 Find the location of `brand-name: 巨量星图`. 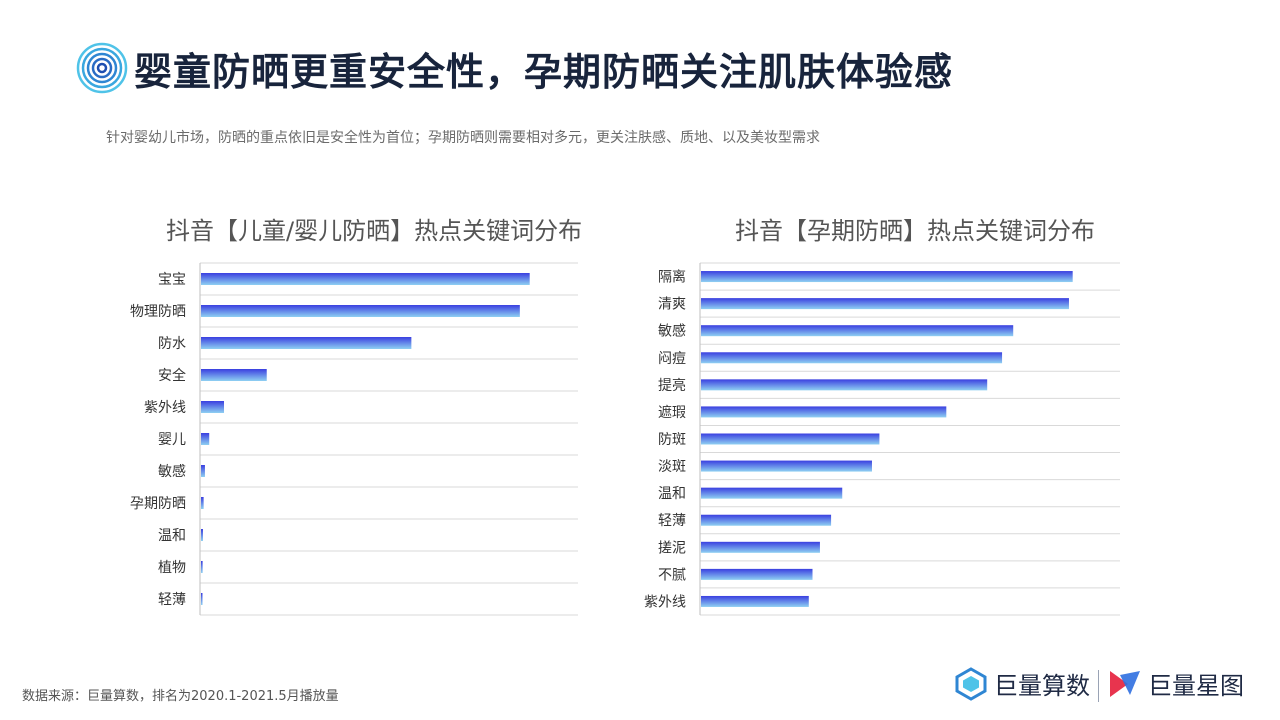

brand-name: 巨量星图 is located at coordinates (1196, 686).